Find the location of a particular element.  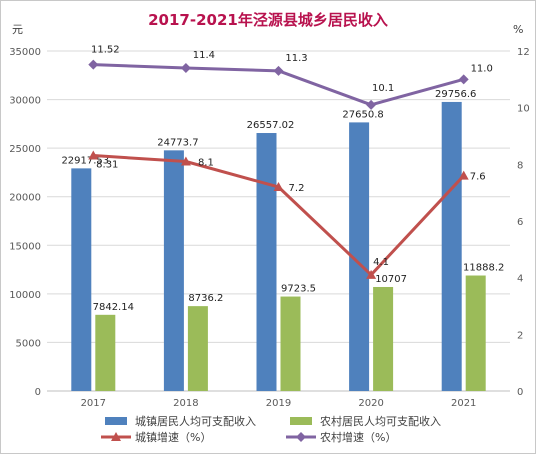

right-axis-tick-label: 2 is located at coordinates (520, 335).